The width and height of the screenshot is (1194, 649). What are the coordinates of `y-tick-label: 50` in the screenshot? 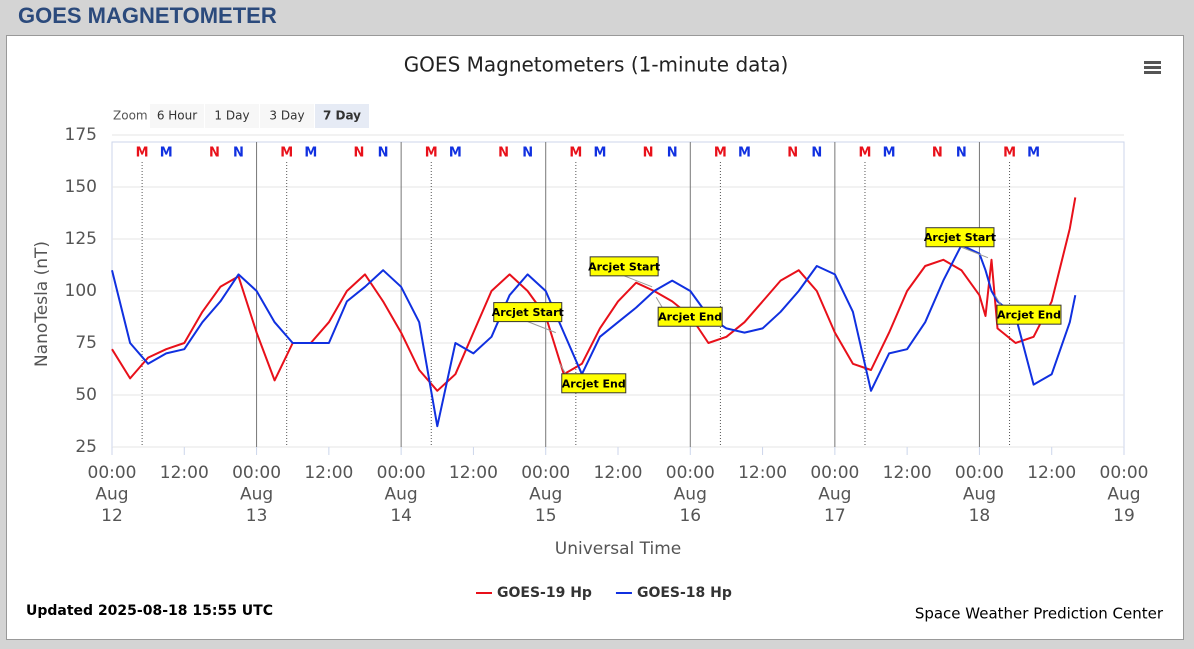 It's located at (86, 395).